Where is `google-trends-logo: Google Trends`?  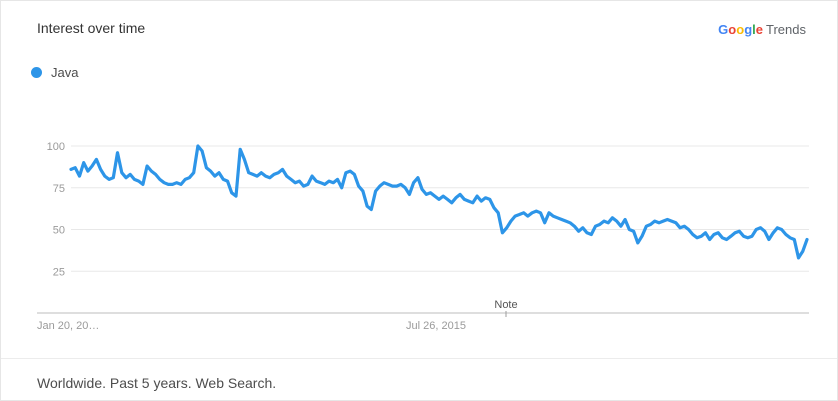 google-trends-logo: Google Trends is located at coordinates (762, 29).